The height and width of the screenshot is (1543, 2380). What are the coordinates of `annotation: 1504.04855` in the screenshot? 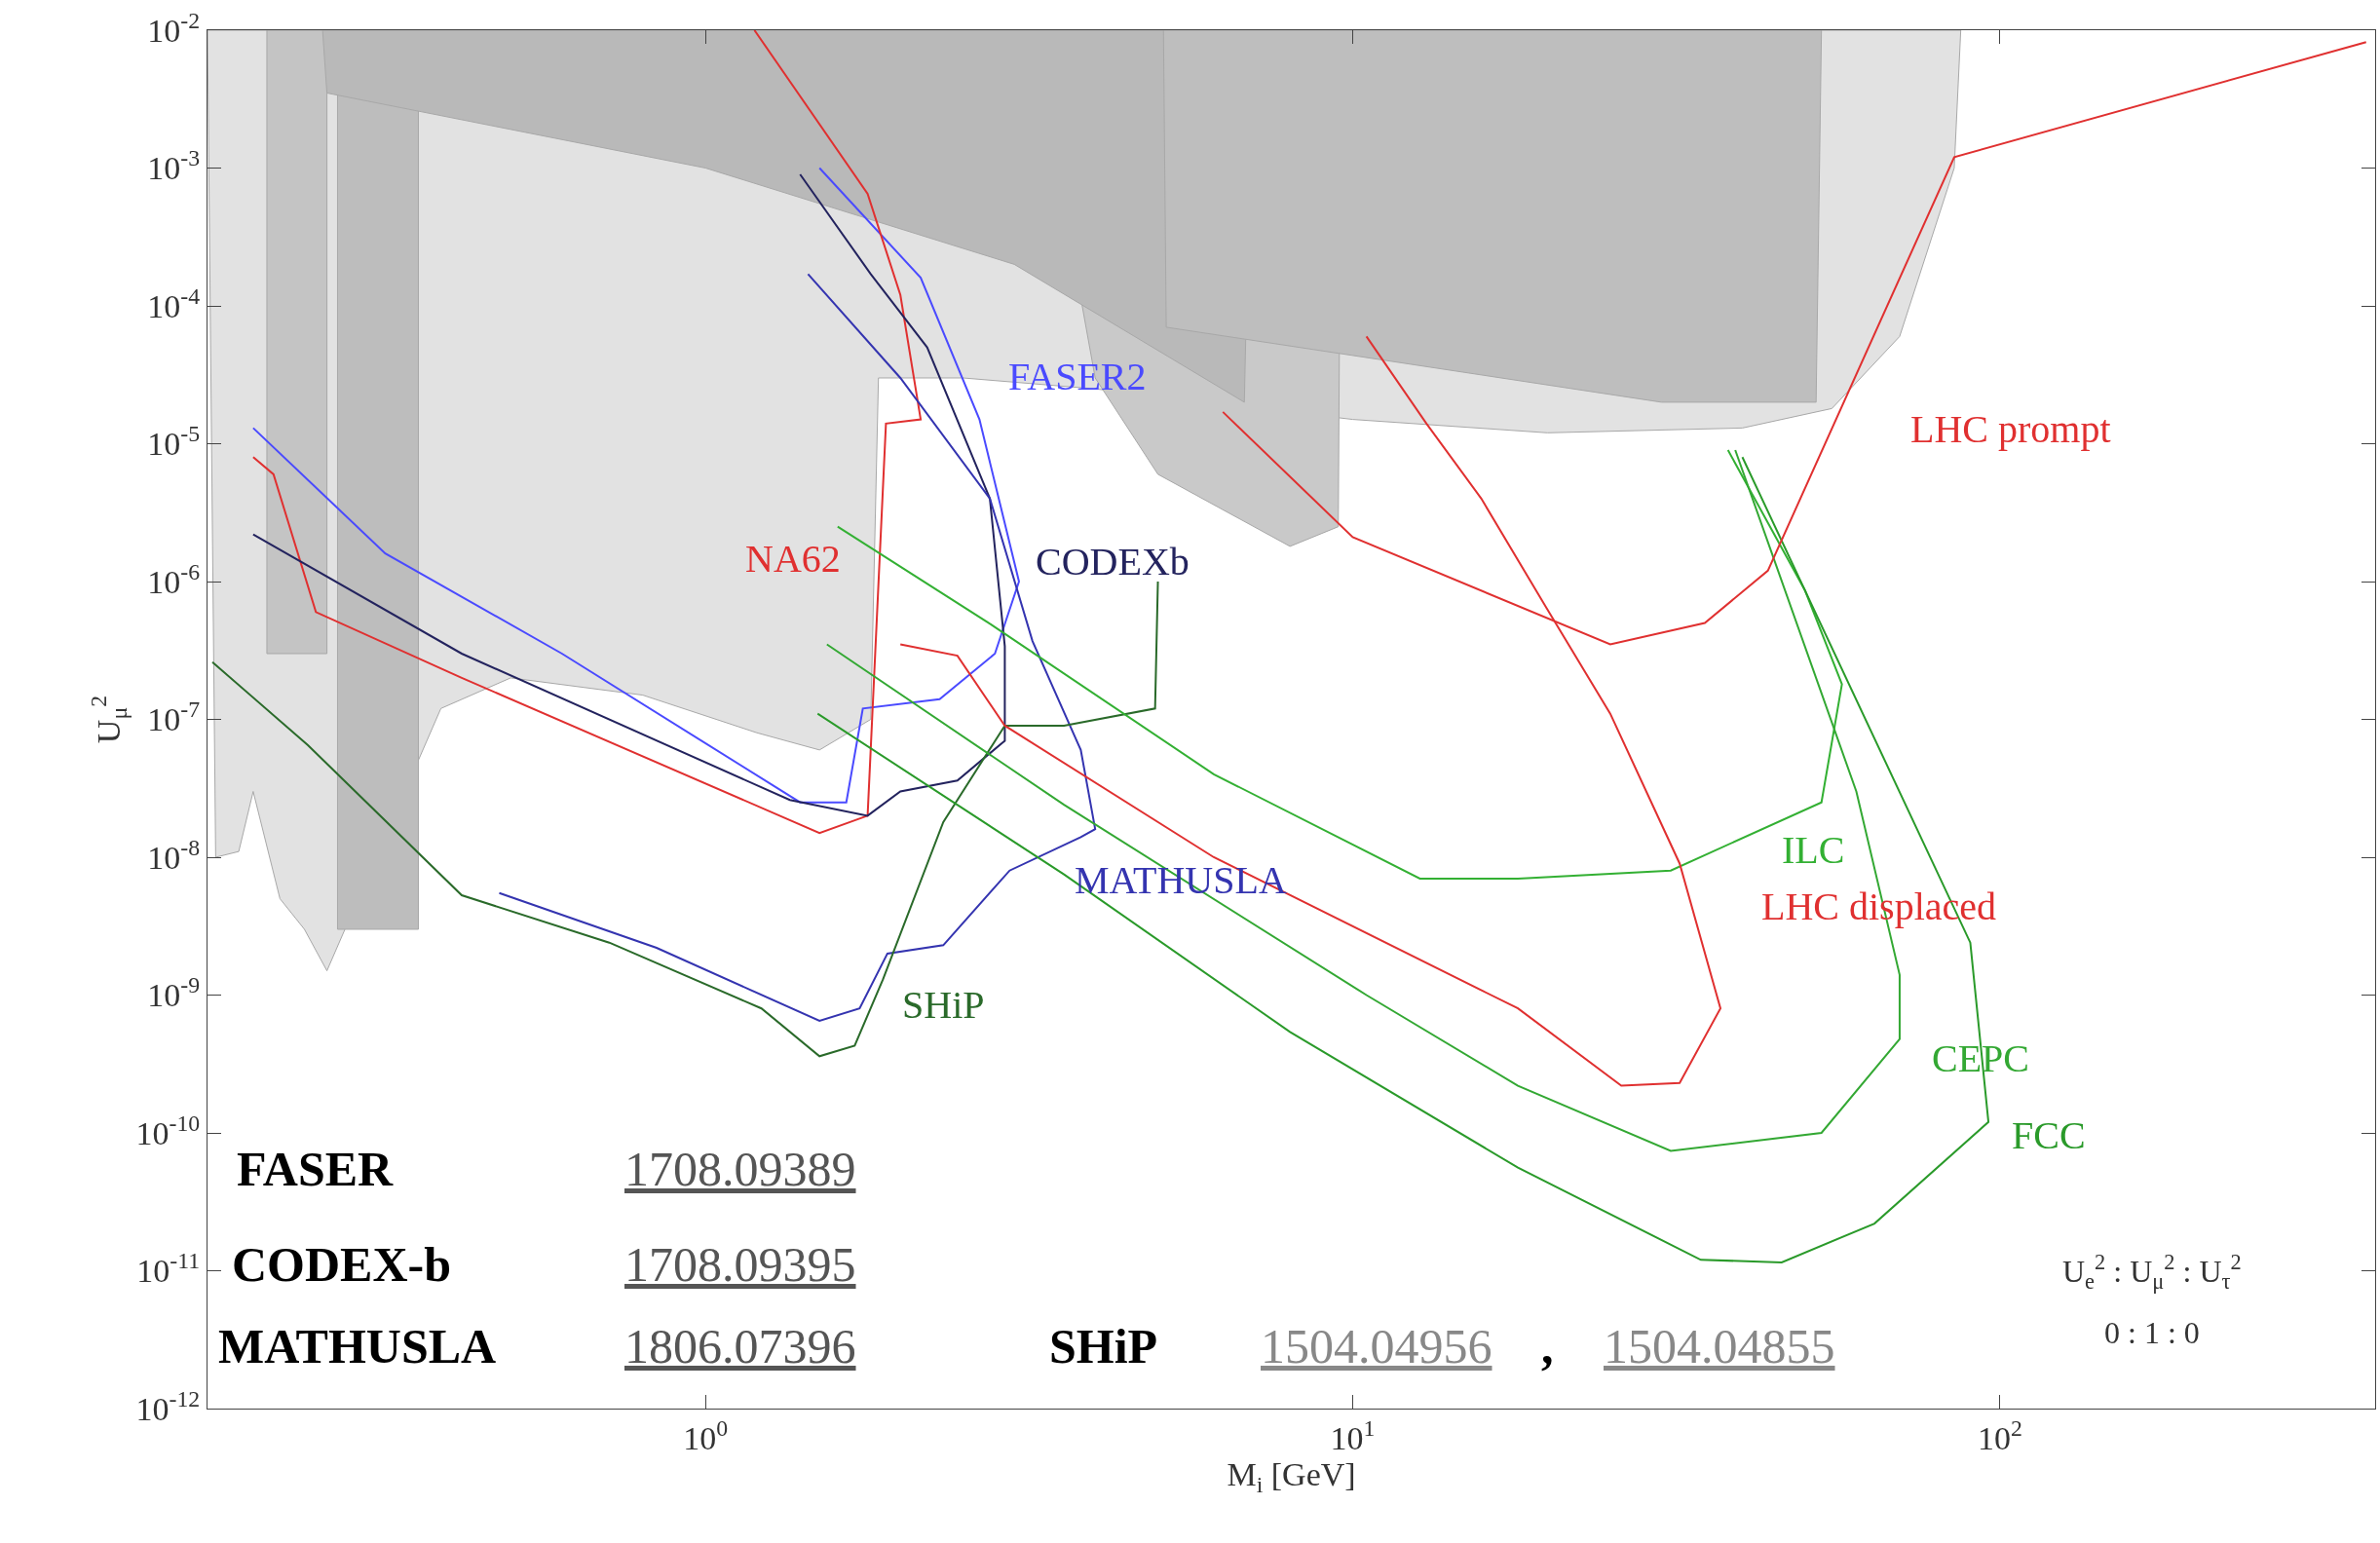 It's located at (1719, 1346).